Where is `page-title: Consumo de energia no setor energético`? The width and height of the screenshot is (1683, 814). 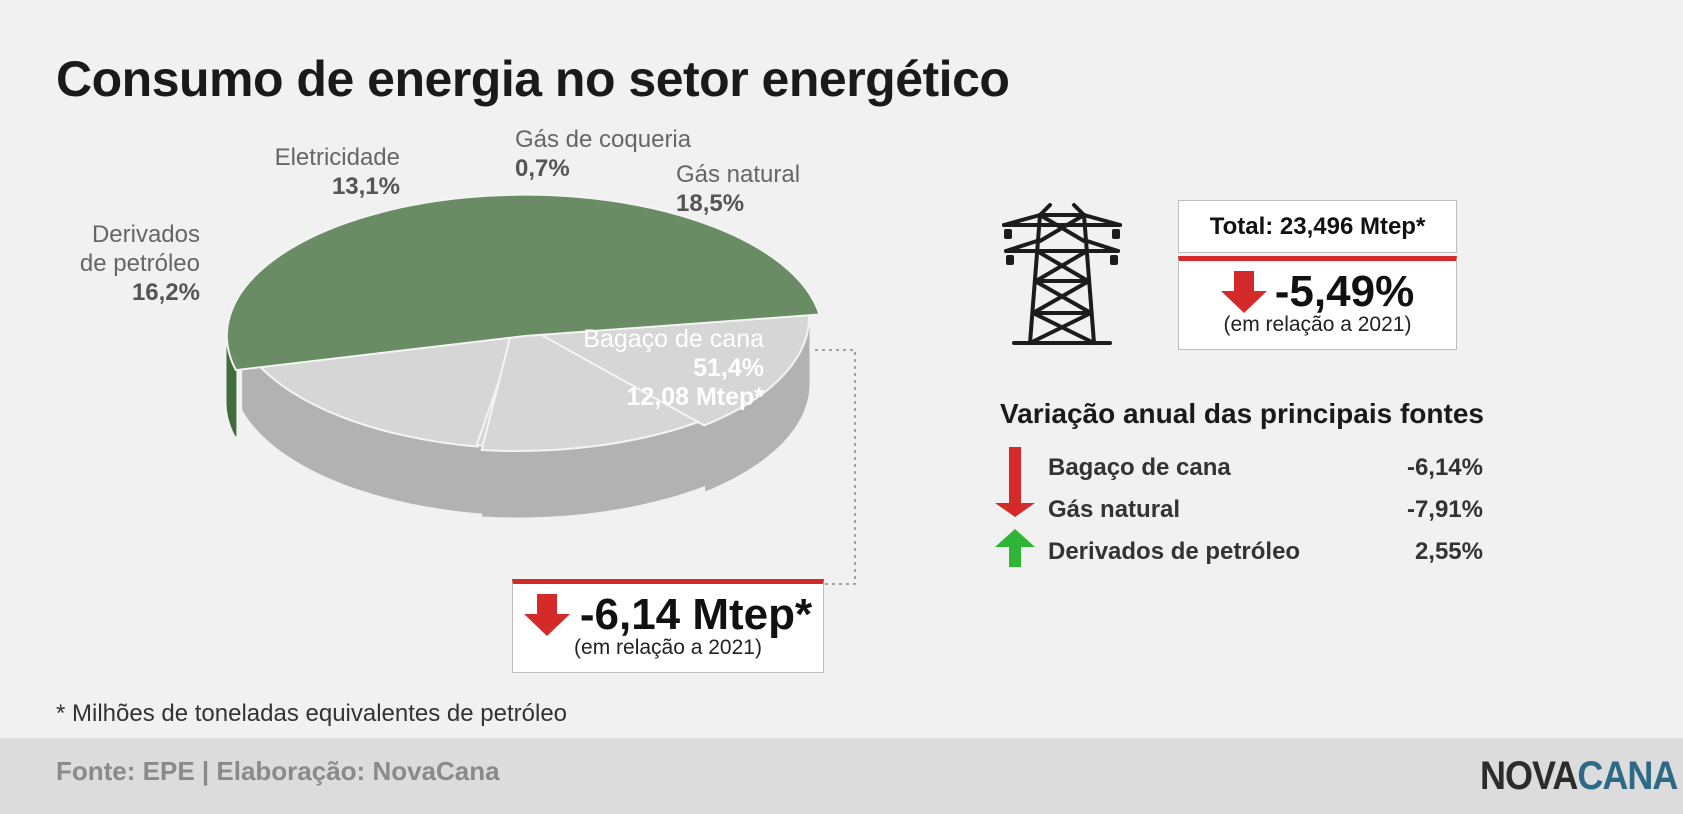
page-title: Consumo de energia no setor energético is located at coordinates (533, 79).